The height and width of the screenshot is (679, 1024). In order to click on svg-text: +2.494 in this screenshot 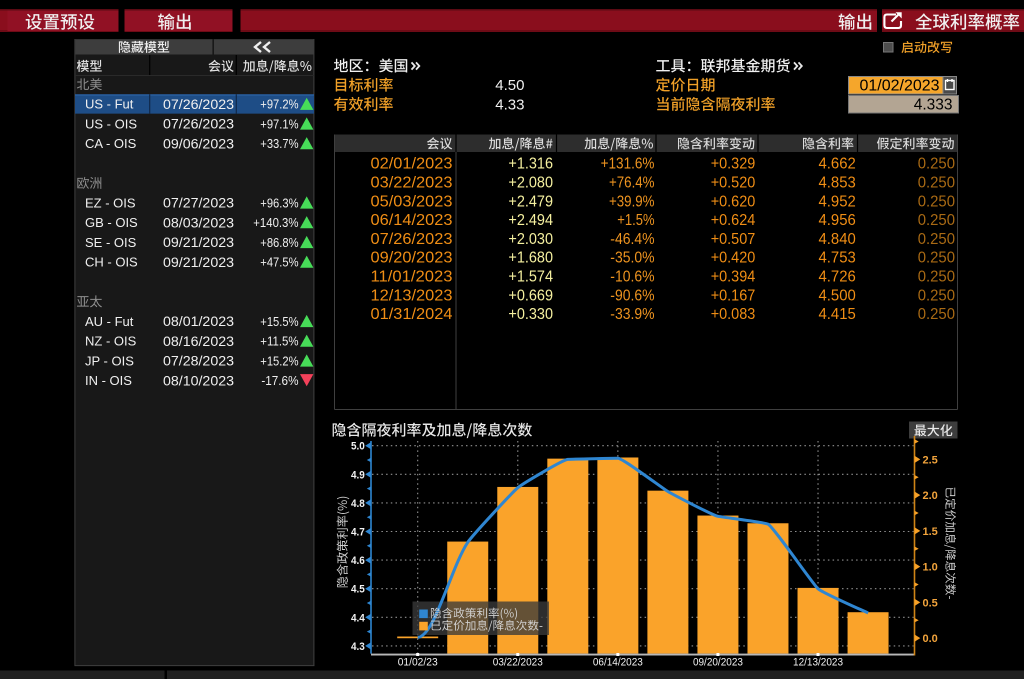, I will do `click(530, 220)`.